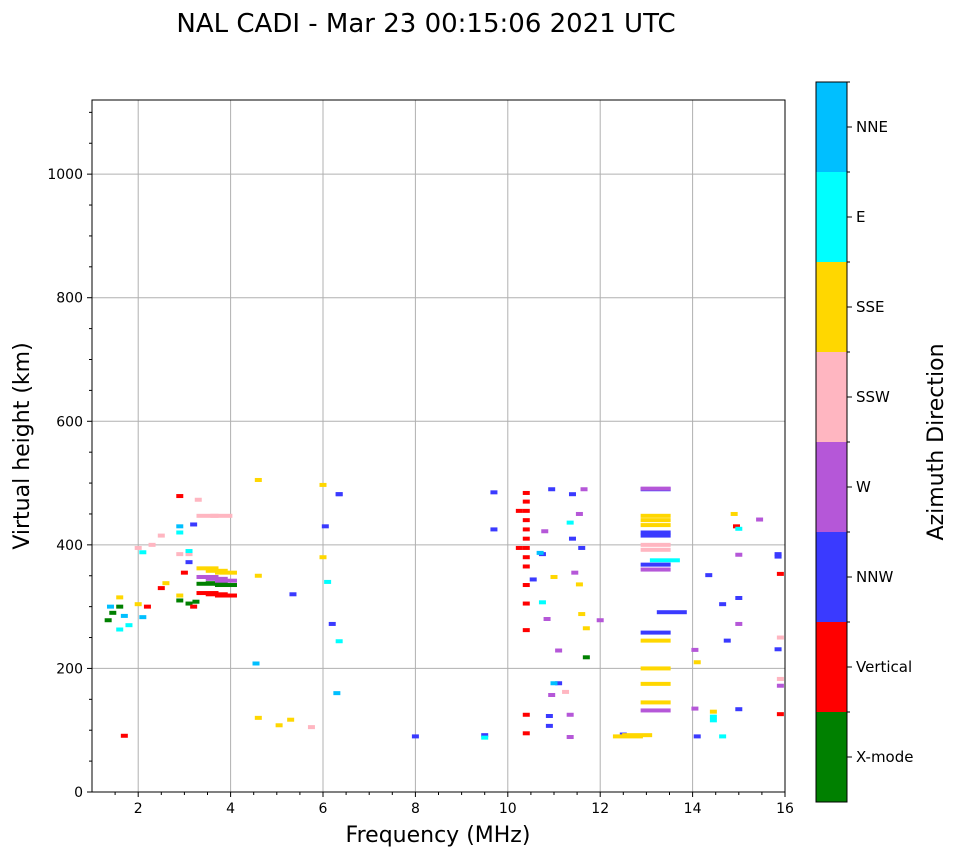 This screenshot has height=857, width=958. I want to click on colorbar: X-mode Vertical NNW W SSW SSE E NNE, so click(864, 442).